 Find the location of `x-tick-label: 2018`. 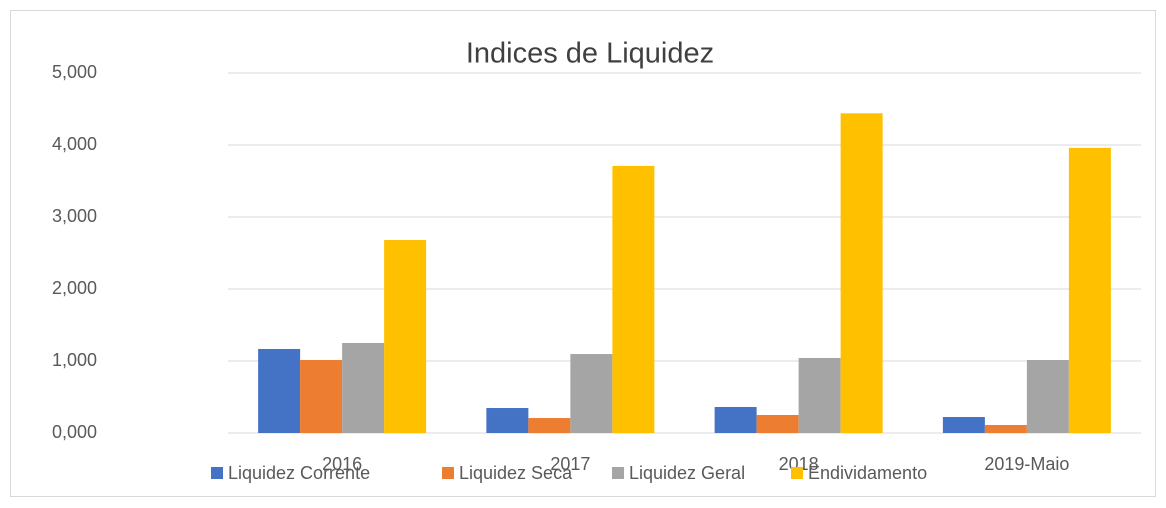

x-tick-label: 2018 is located at coordinates (799, 464).